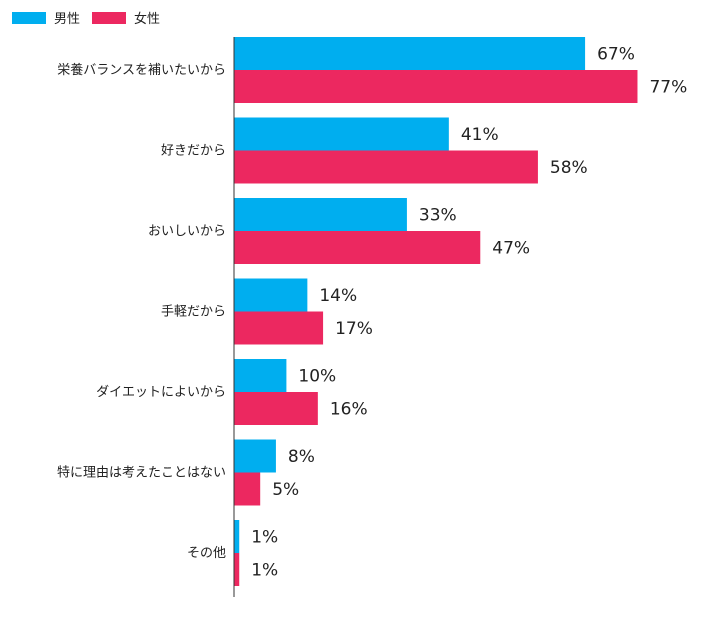  Describe the element at coordinates (109, 17) in the screenshot. I see `legend-swatch-female` at that location.